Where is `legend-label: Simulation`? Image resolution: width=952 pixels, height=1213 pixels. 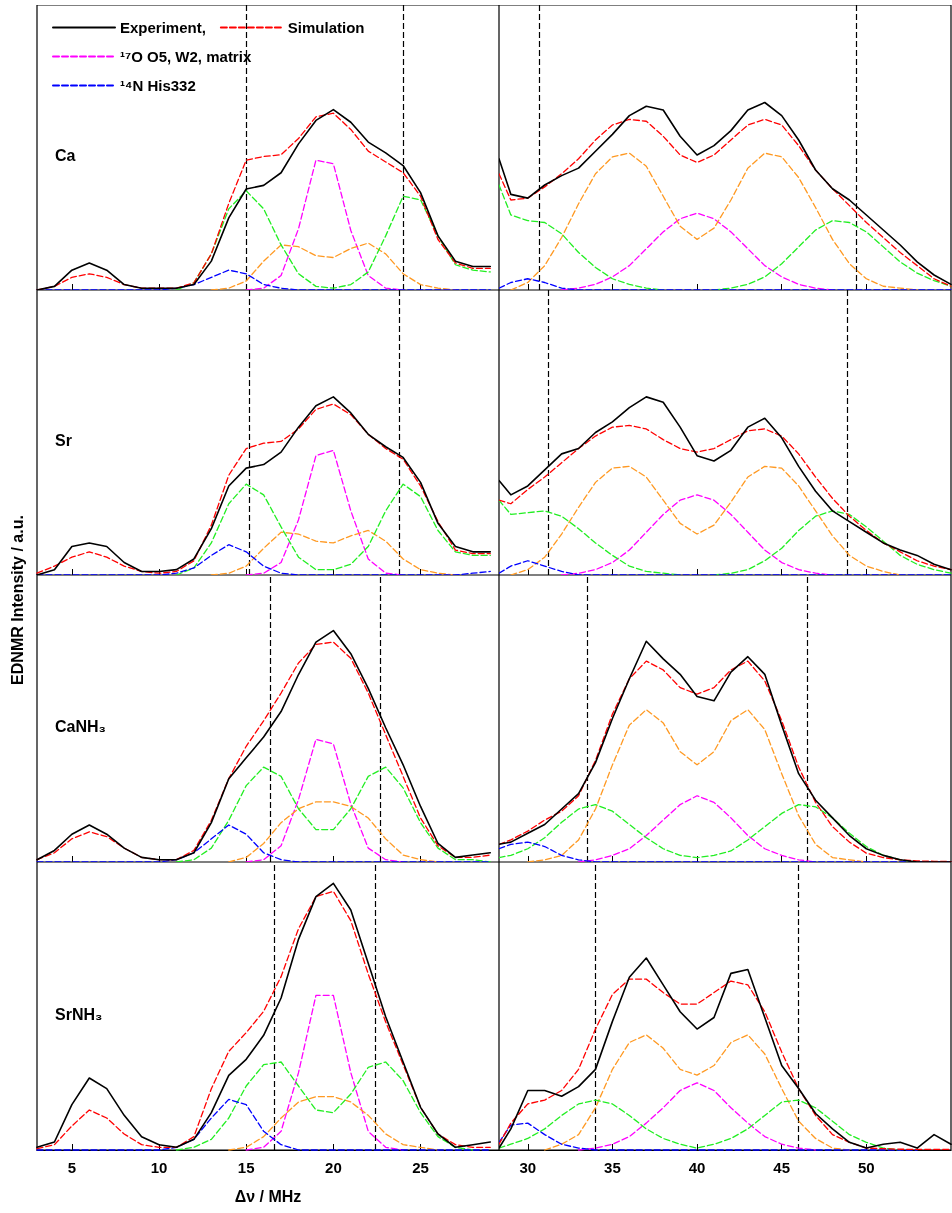
legend-label: Simulation is located at coordinates (326, 27).